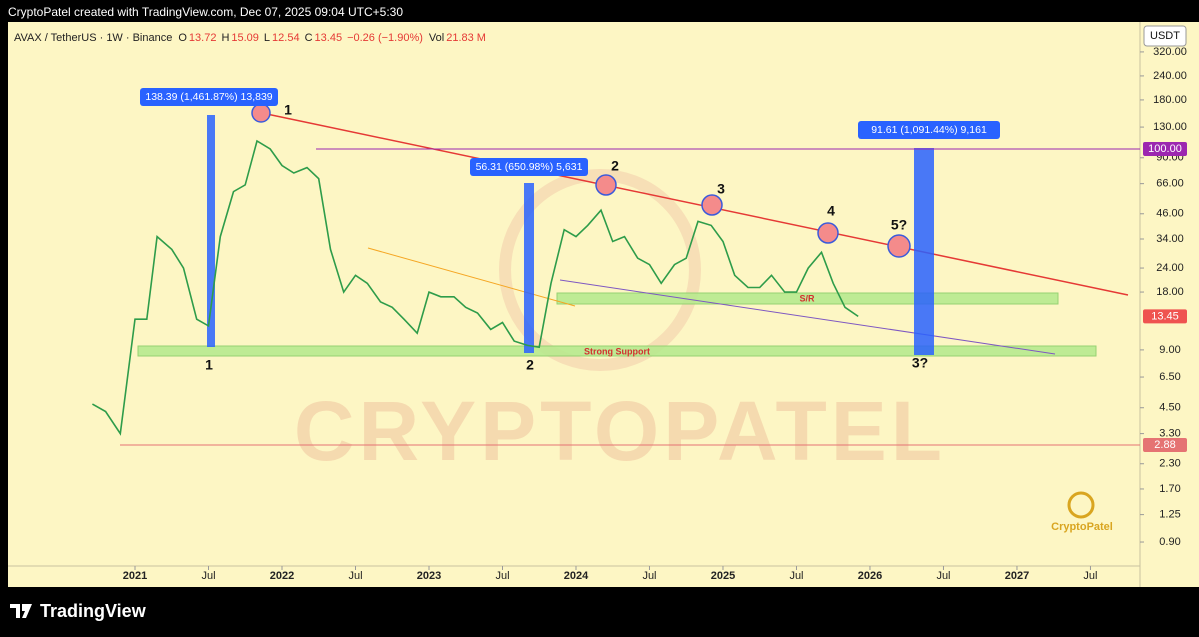  Describe the element at coordinates (135, 576) in the screenshot. I see `x-tick-label: 2021` at that location.